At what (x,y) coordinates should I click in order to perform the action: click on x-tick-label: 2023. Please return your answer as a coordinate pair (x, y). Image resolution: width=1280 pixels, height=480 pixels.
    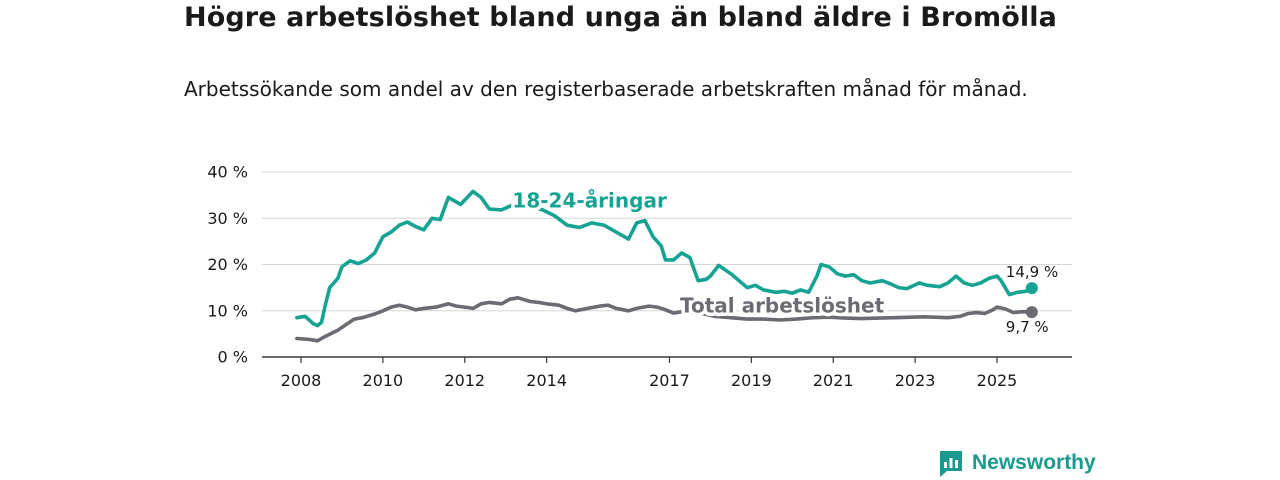
    Looking at the image, I should click on (915, 380).